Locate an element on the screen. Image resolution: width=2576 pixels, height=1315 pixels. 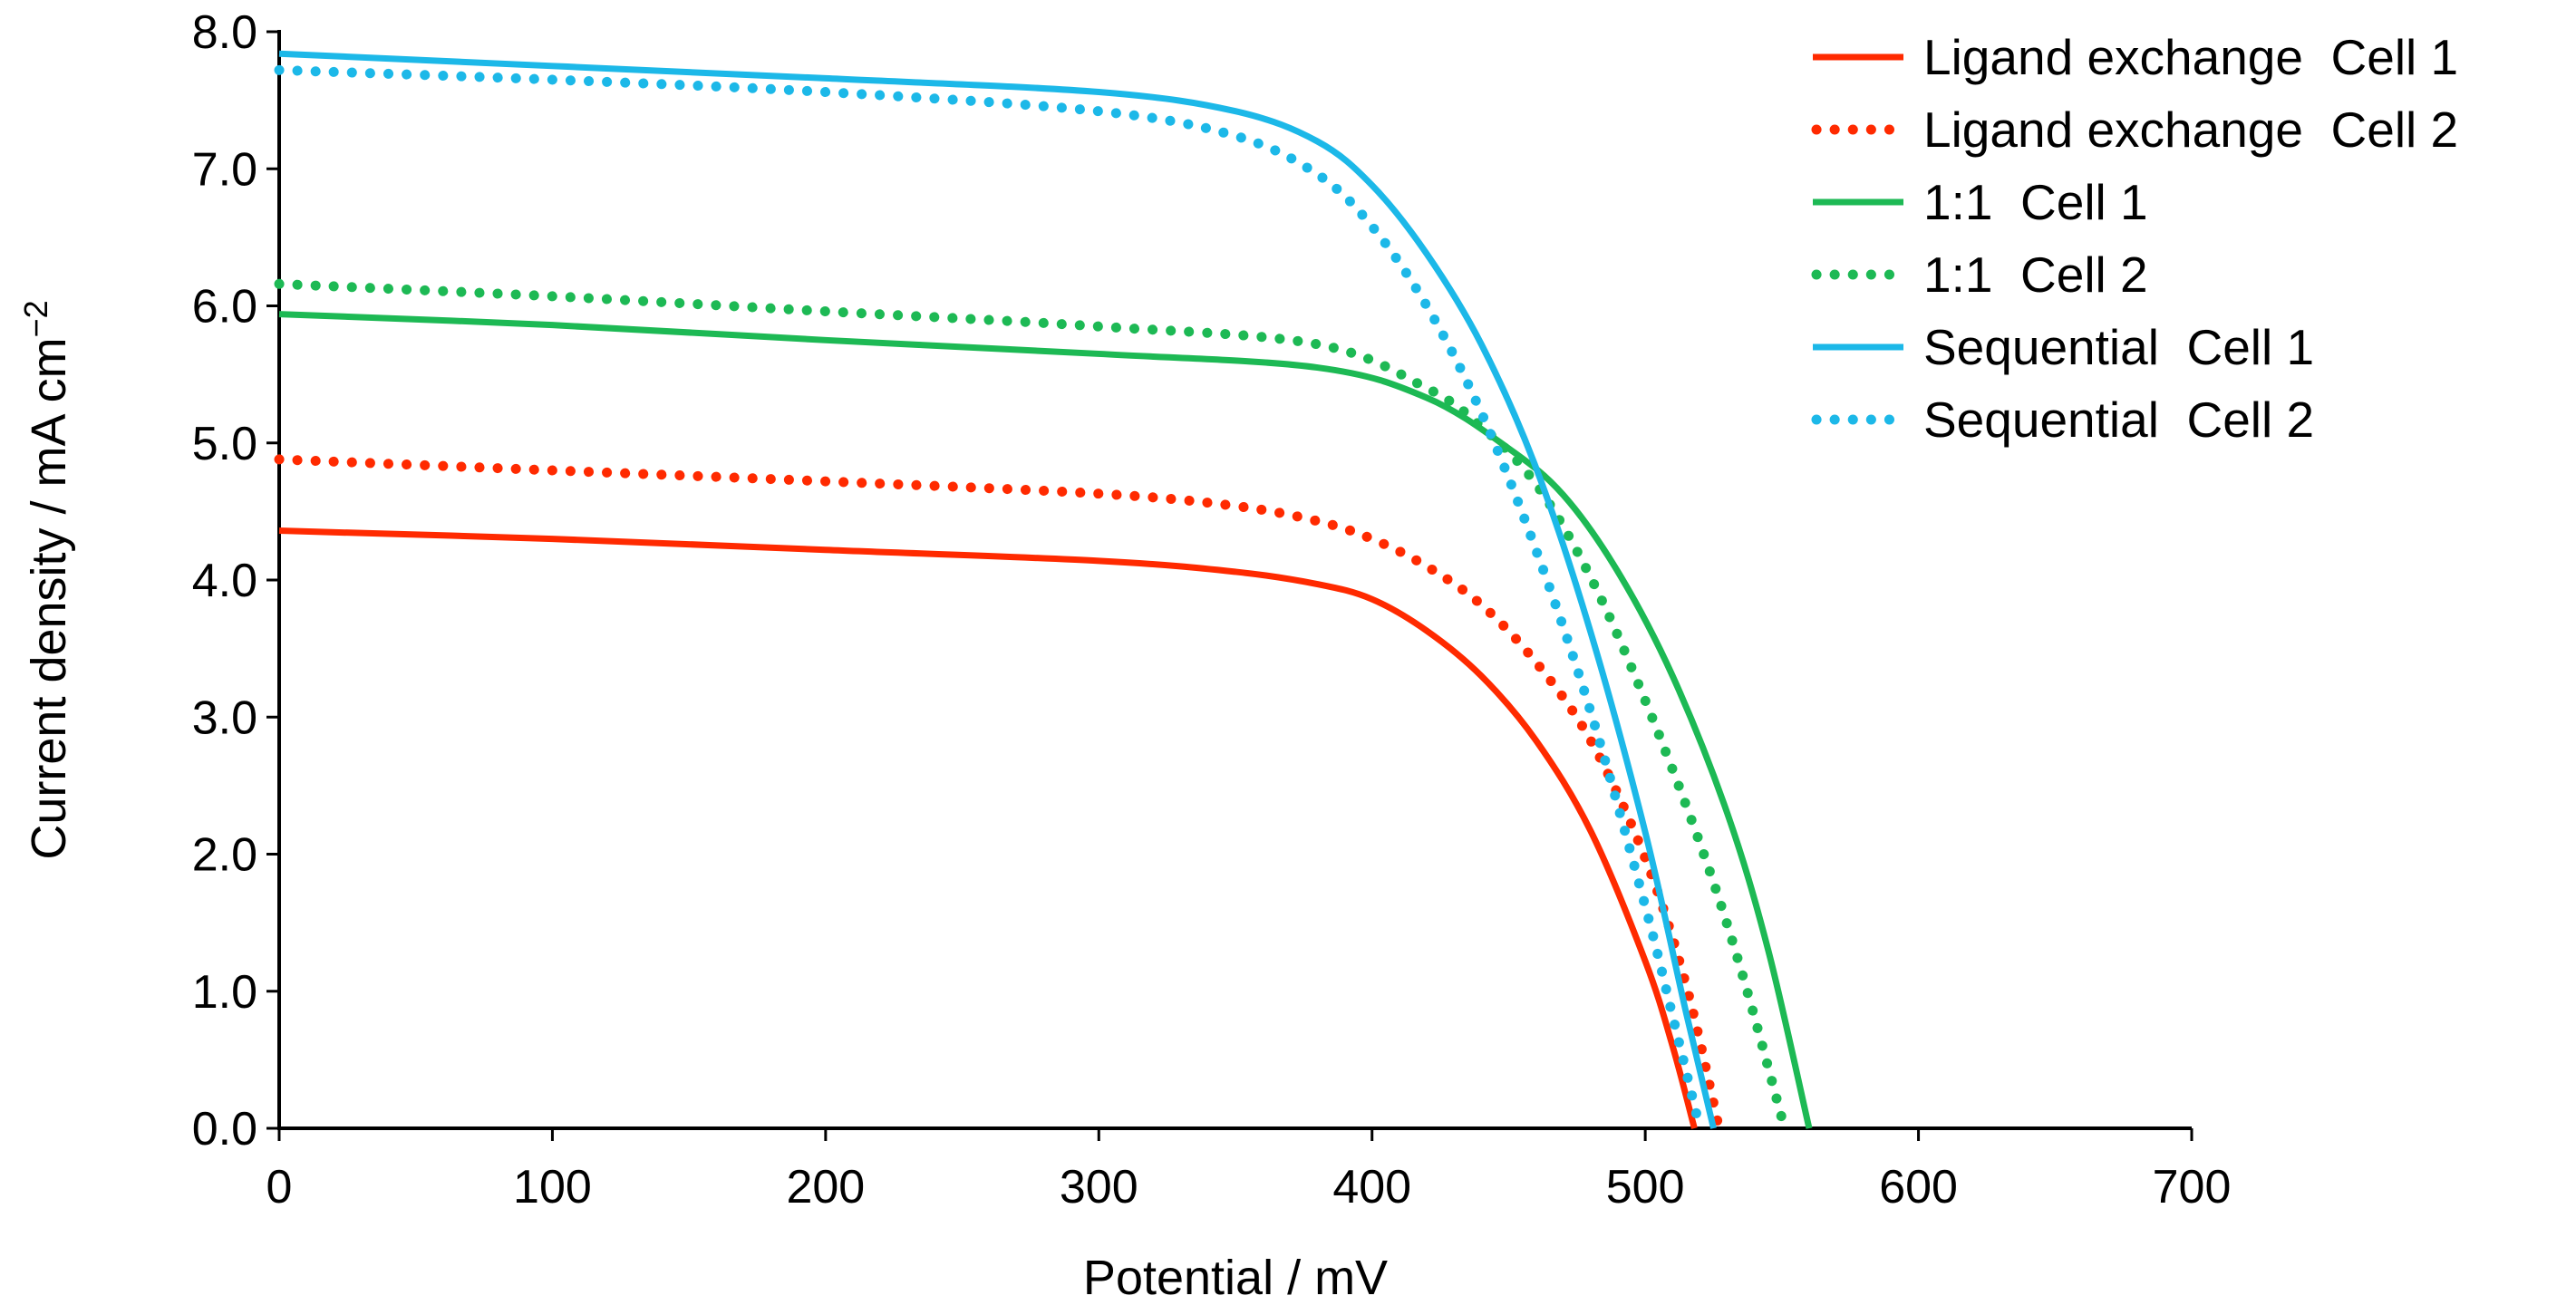
y-axis-title: Current density / mA cm−2 is located at coordinates (46, 579).